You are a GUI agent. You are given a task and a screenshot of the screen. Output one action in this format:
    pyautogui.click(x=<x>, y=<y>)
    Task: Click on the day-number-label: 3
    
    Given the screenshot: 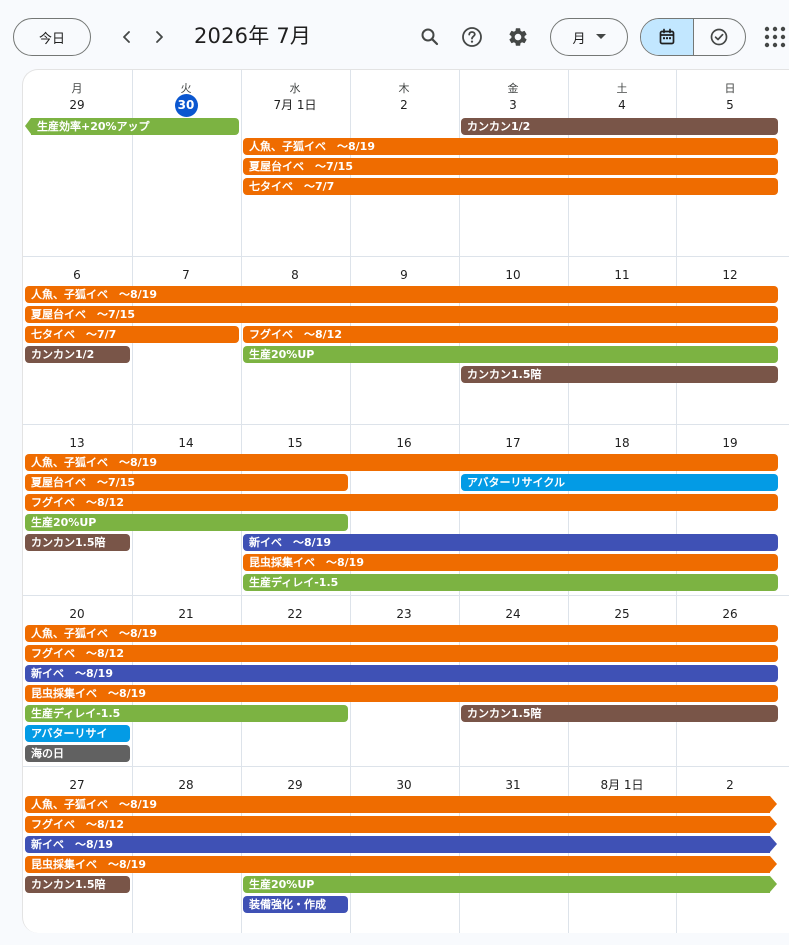 What is the action you would take?
    pyautogui.click(x=513, y=105)
    